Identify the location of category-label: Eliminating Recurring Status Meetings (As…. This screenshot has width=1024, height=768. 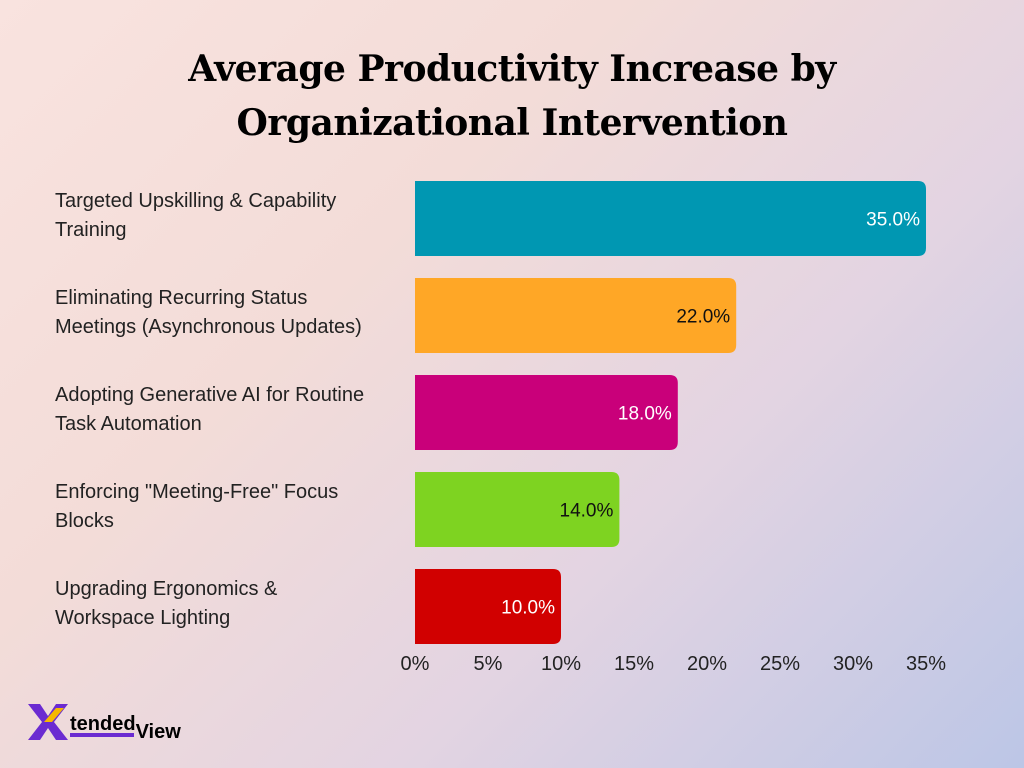
(208, 312).